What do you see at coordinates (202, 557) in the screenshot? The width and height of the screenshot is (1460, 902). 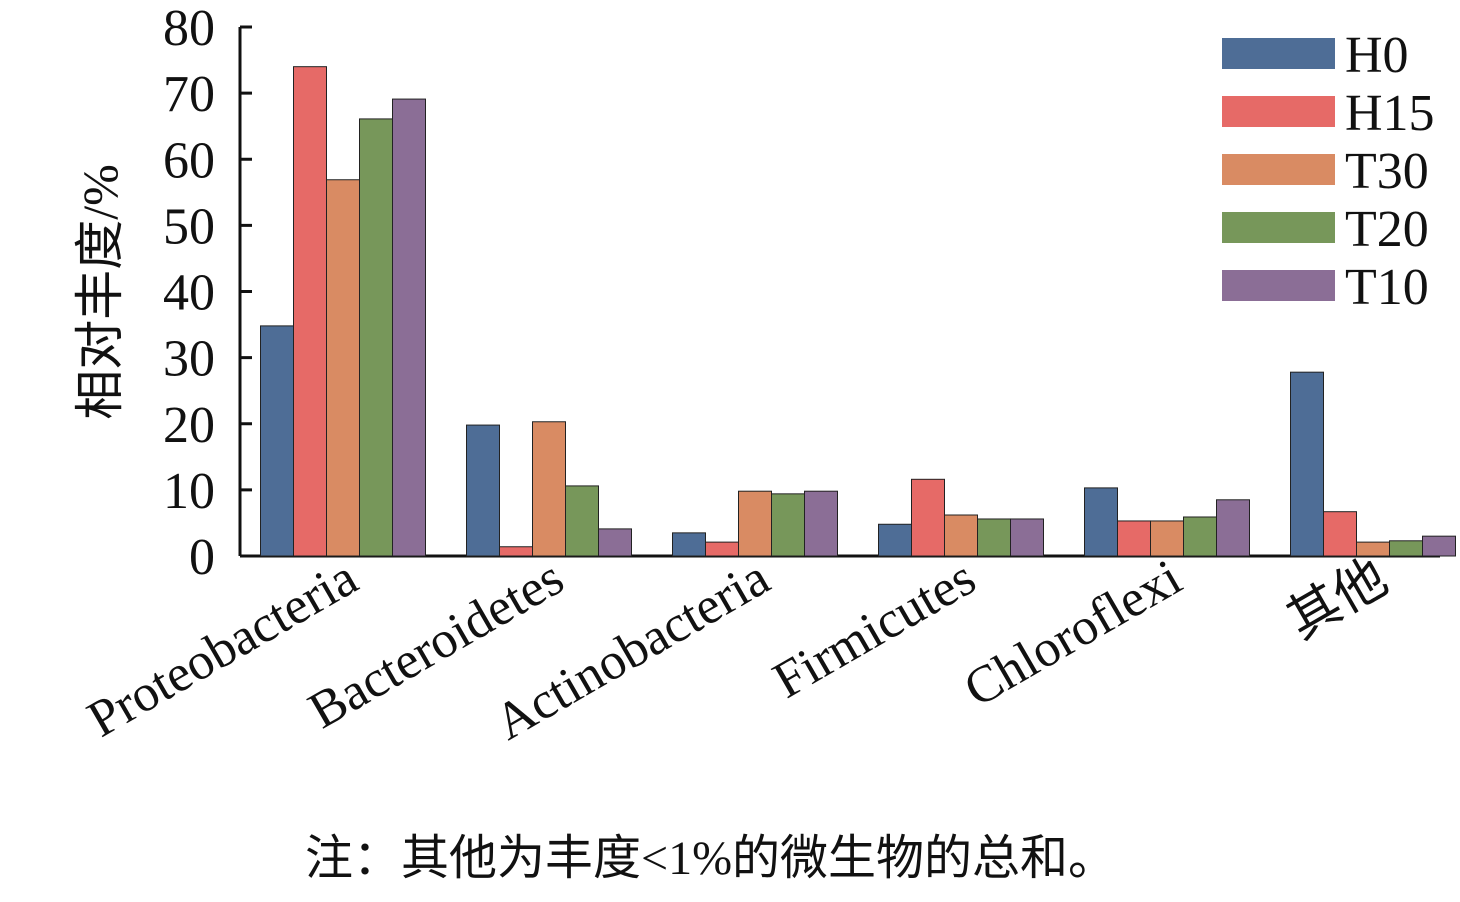 I see `y-tick-label: 0` at bounding box center [202, 557].